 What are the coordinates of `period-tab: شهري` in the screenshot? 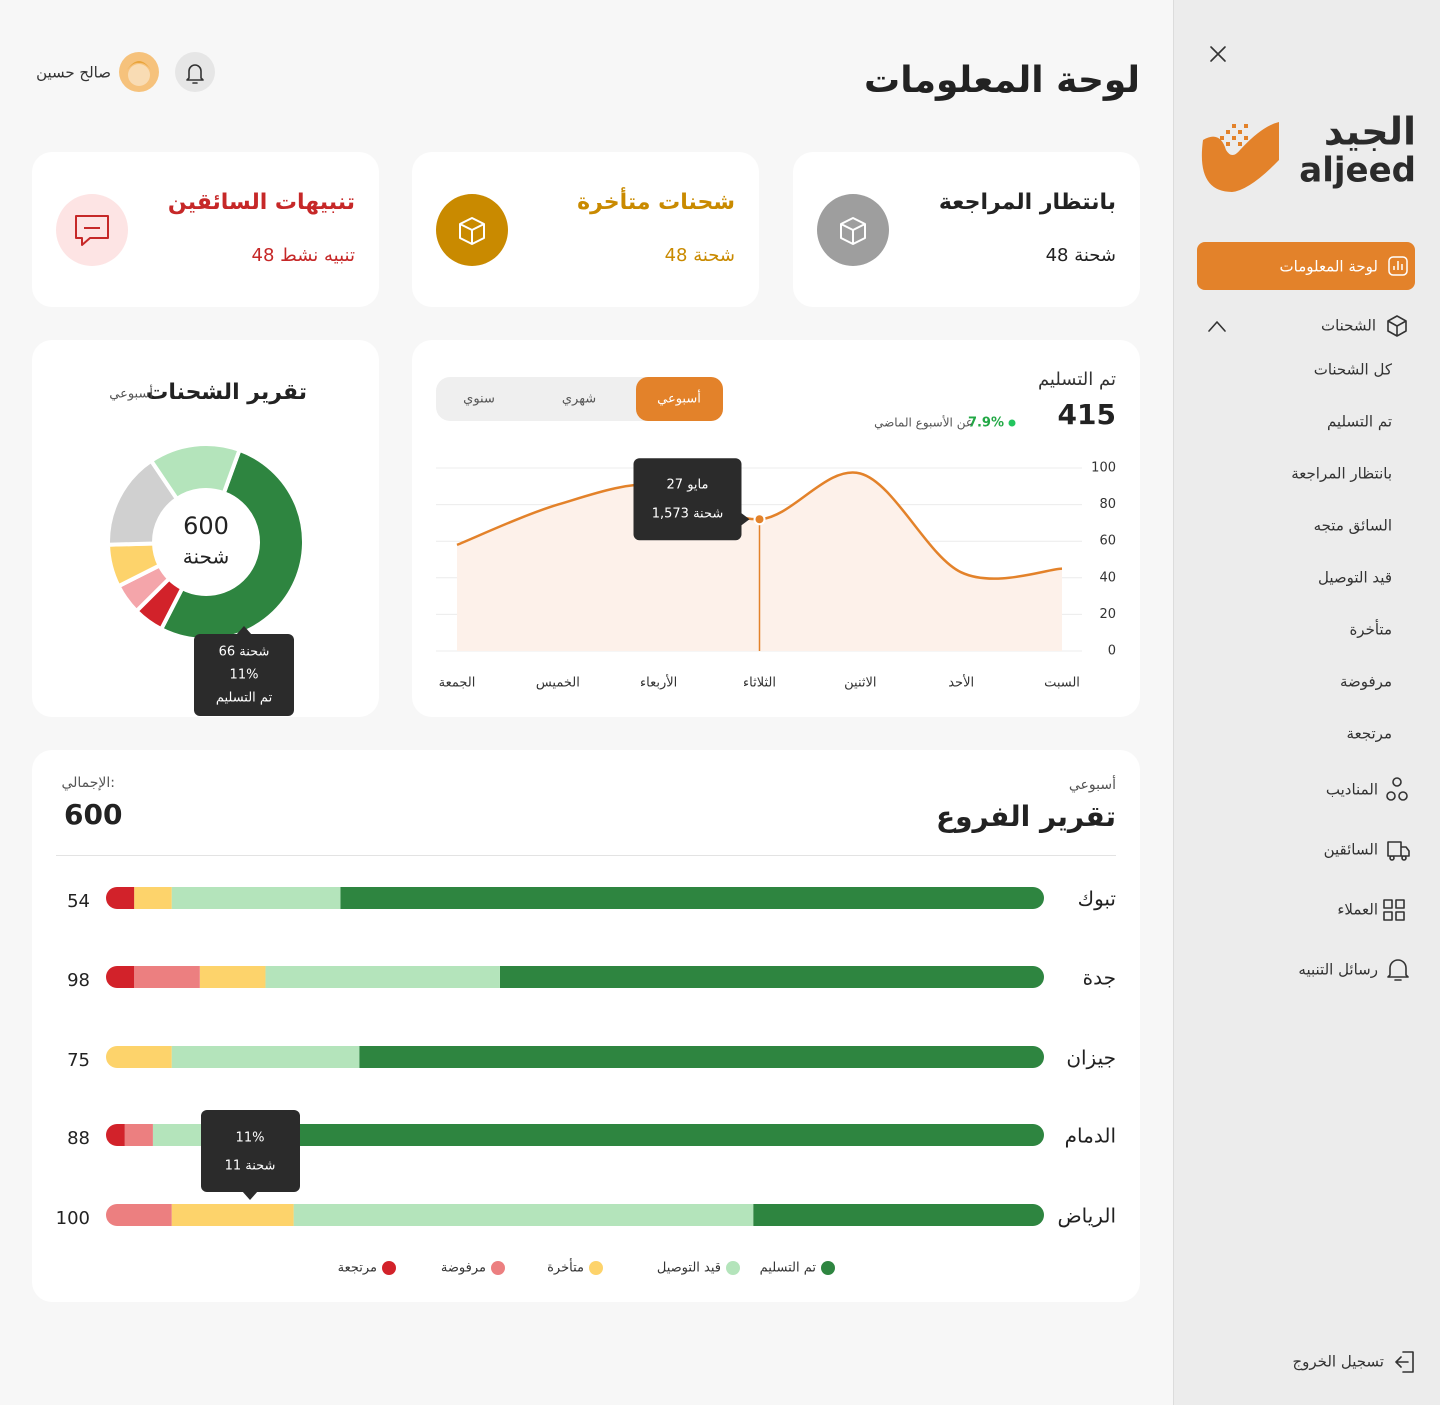 It's located at (579, 399).